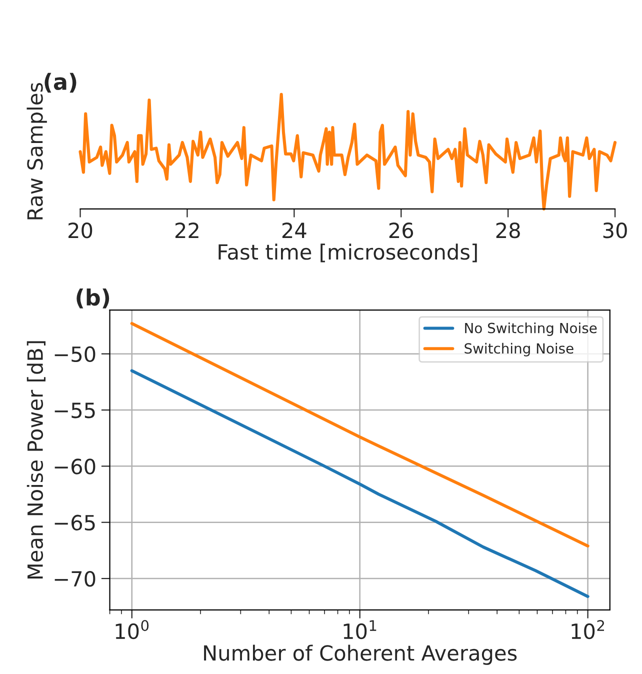  What do you see at coordinates (74, 410) in the screenshot?
I see `y-tick-label: −55` at bounding box center [74, 410].